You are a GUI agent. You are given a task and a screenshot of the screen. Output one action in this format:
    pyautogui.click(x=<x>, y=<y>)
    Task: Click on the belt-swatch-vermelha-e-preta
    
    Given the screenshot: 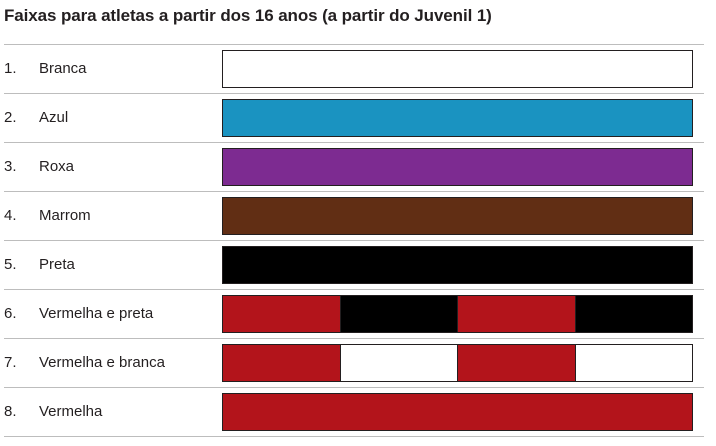 What is the action you would take?
    pyautogui.click(x=457, y=314)
    